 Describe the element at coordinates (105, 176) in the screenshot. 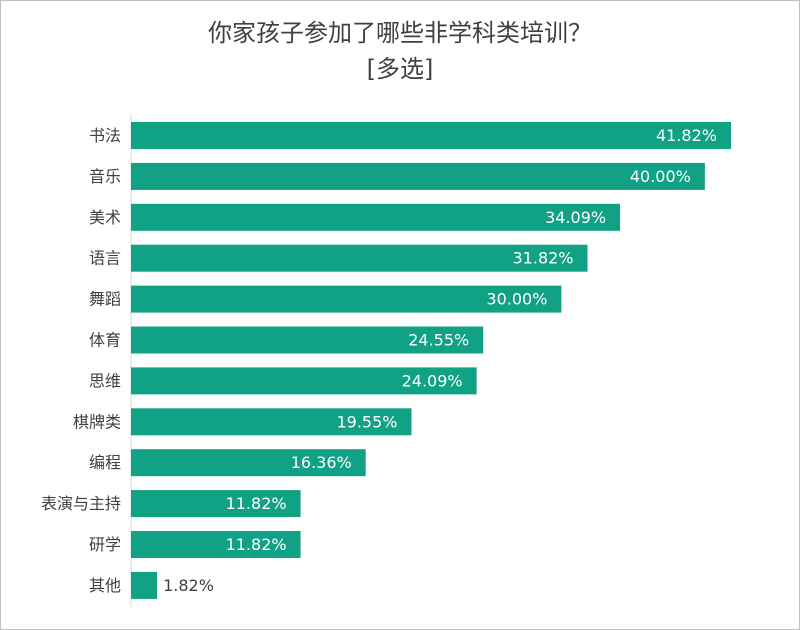

I see `category-label: 音乐` at that location.